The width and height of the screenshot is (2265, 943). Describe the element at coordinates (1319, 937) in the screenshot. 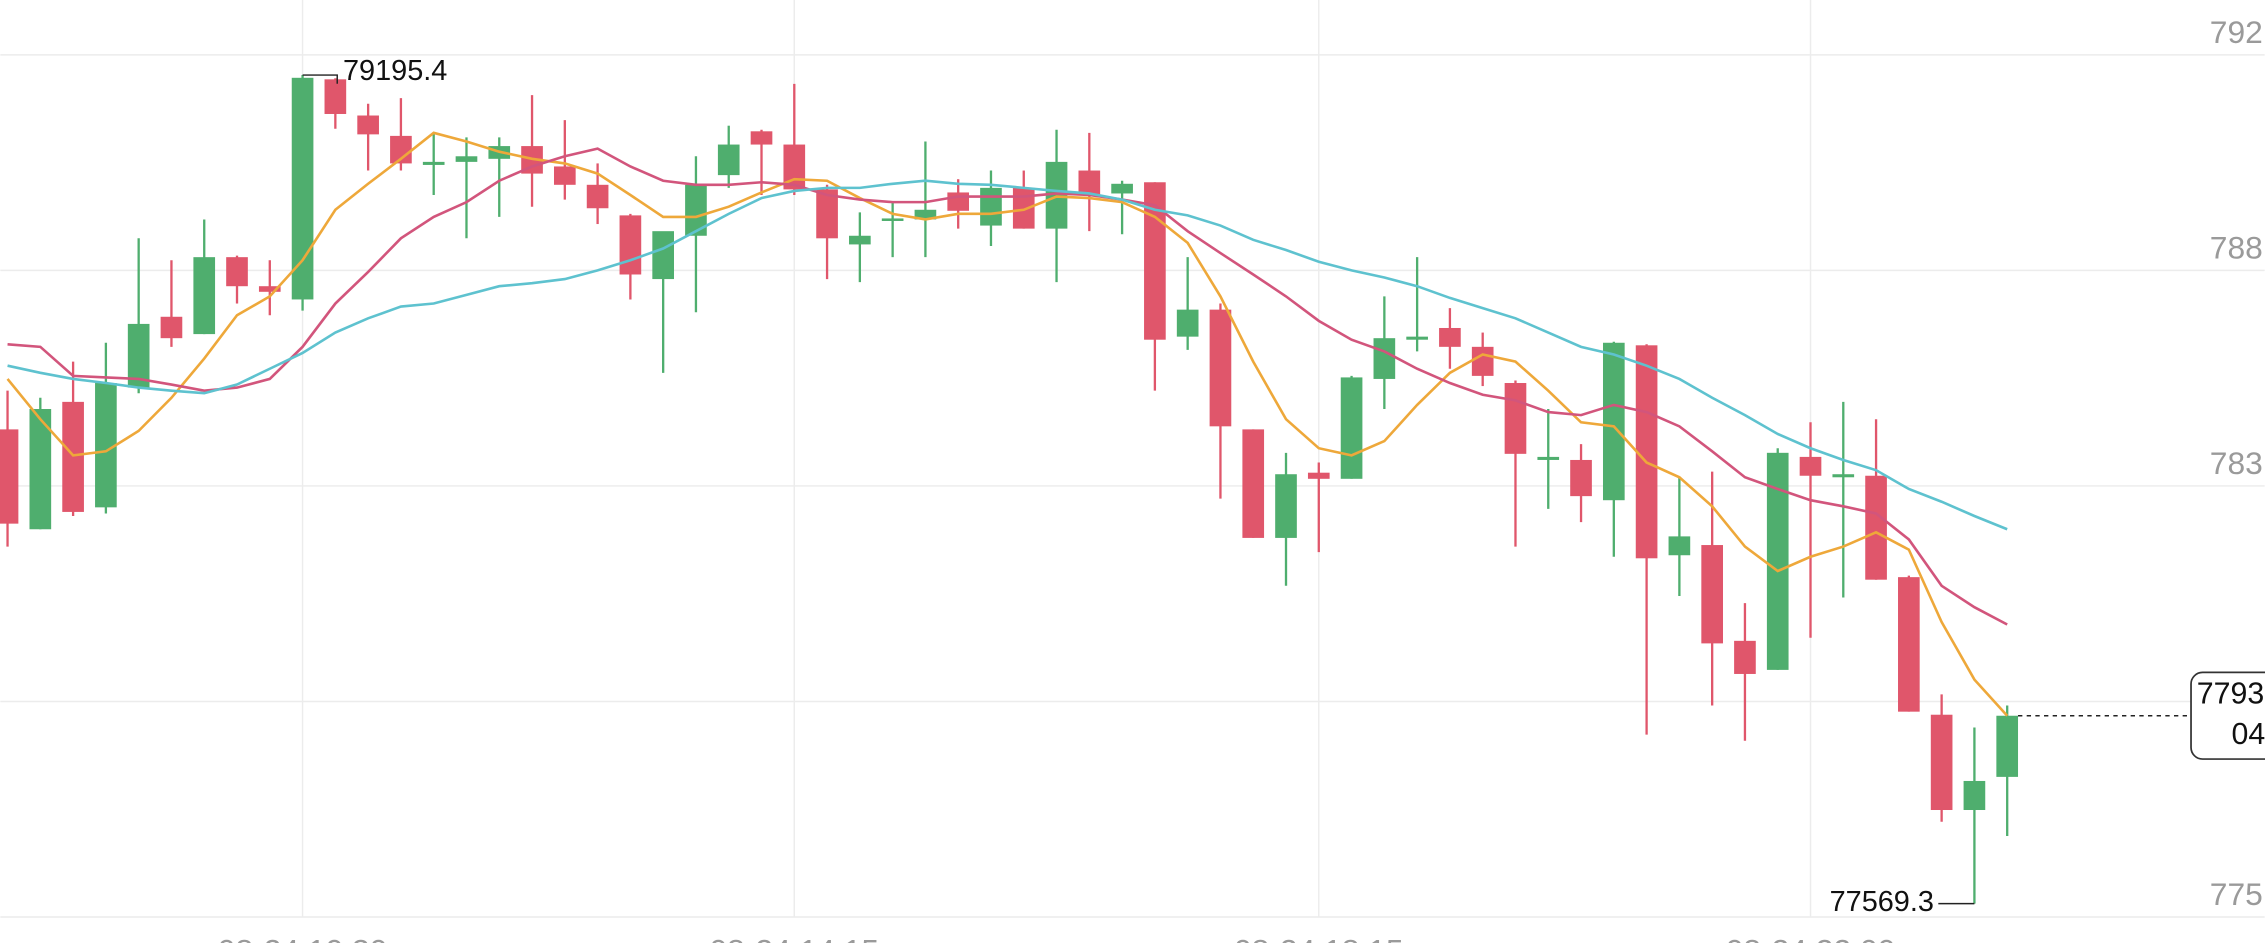

I see `x-tick-label: 08-24 18:15` at that location.